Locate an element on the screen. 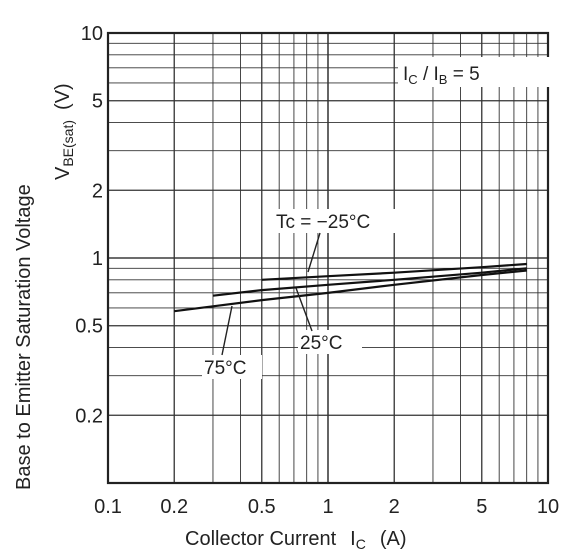 This screenshot has height=553, width=571. y-tick-label: 5 is located at coordinates (97, 102).